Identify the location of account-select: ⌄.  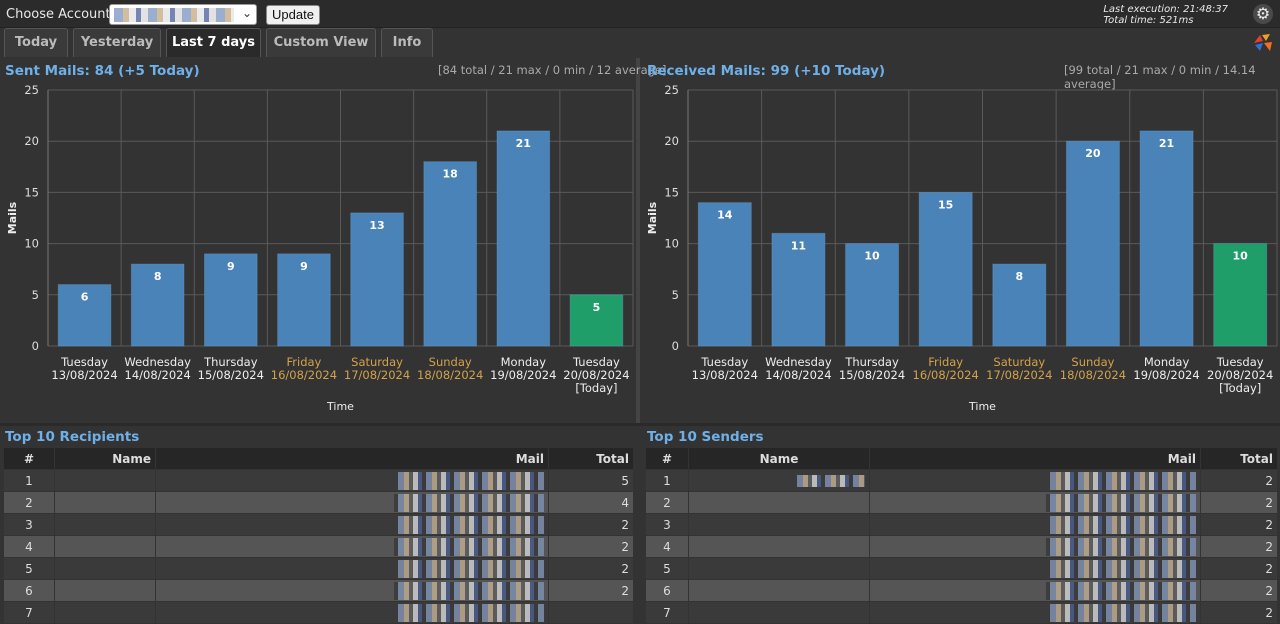
(183, 14).